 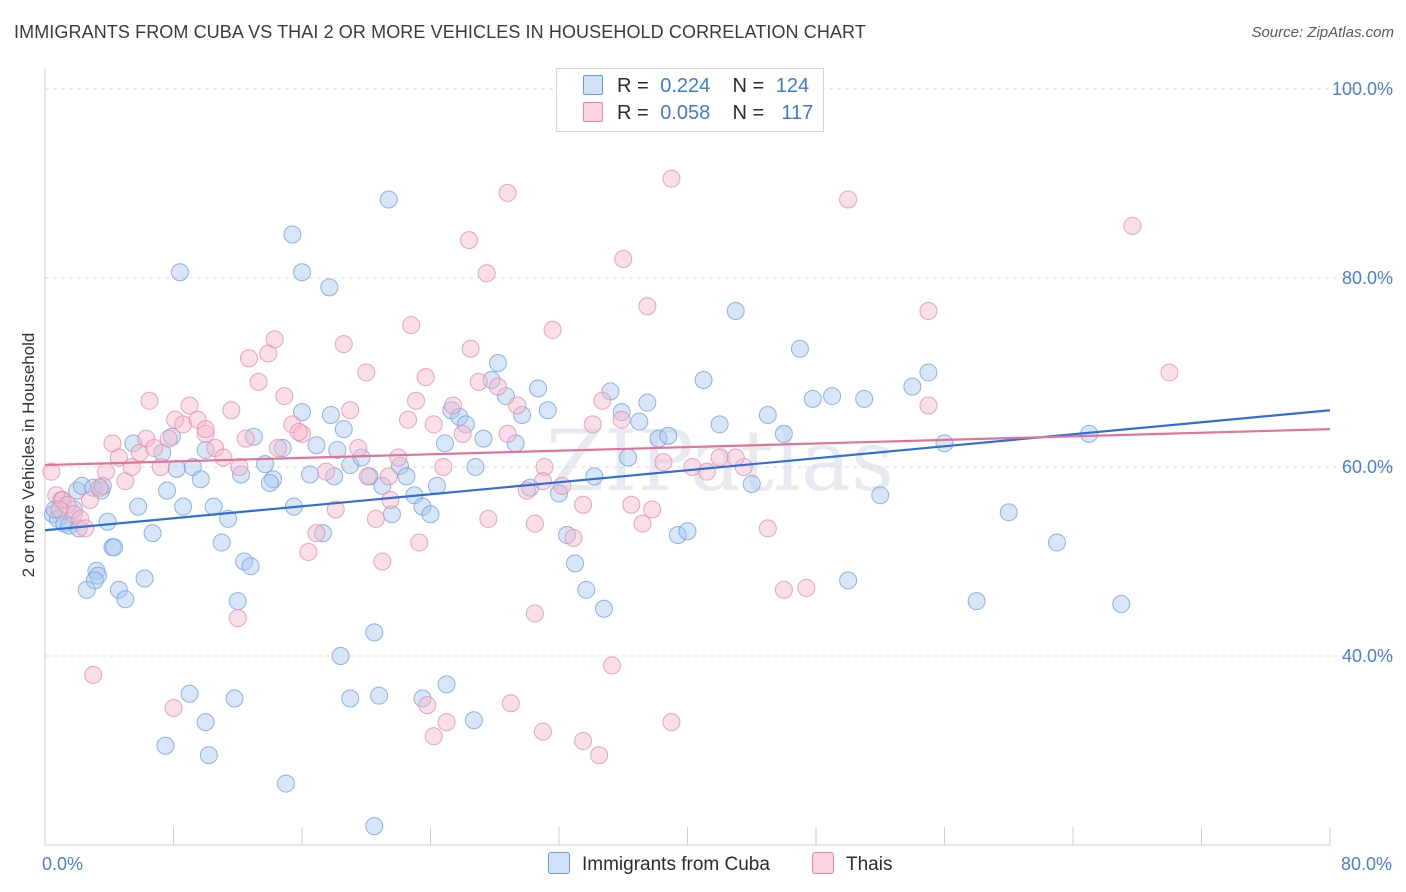 I want to click on y-tick-label: 80.0%, so click(x=1367, y=278).